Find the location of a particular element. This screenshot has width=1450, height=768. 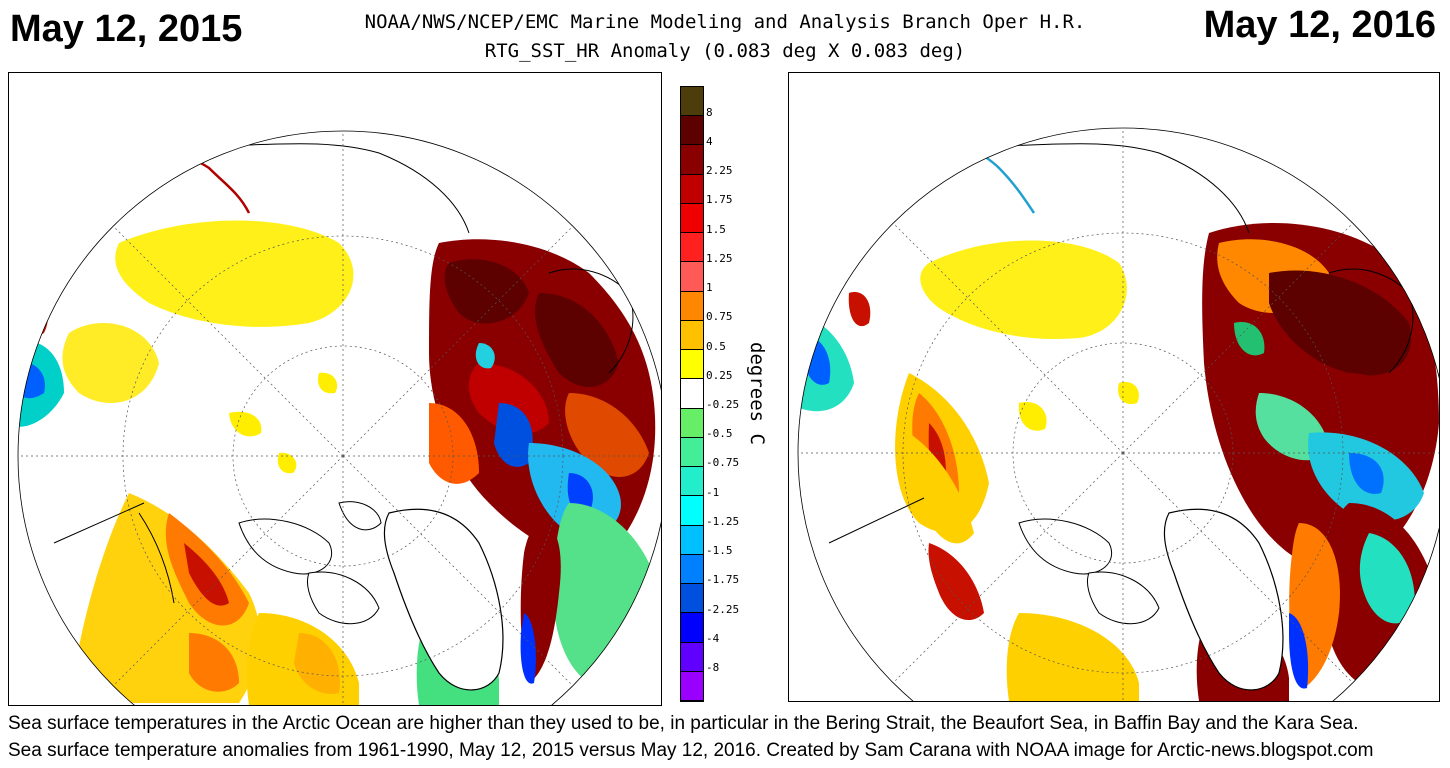

colorbar-tick-label: -1.5 is located at coordinates (719, 551).